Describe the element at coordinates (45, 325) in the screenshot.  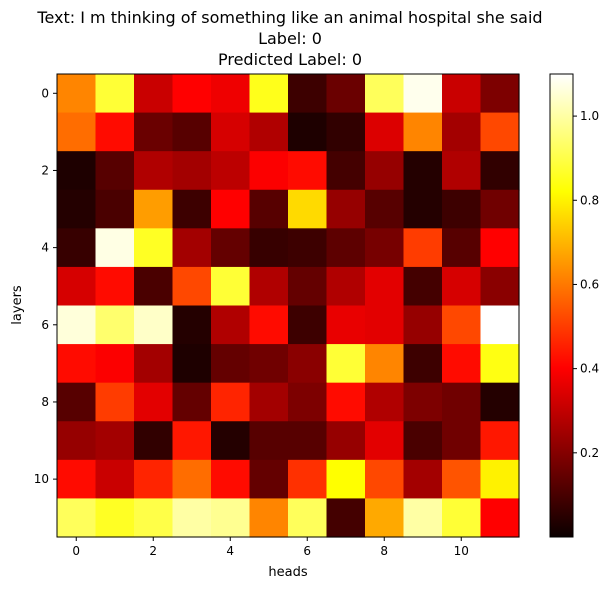
I see `y-tick-label: 6` at that location.